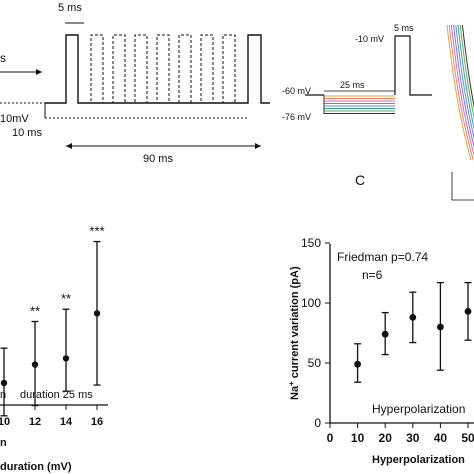  What do you see at coordinates (386, 438) in the screenshot?
I see `right-x-tick-label: 20` at bounding box center [386, 438].